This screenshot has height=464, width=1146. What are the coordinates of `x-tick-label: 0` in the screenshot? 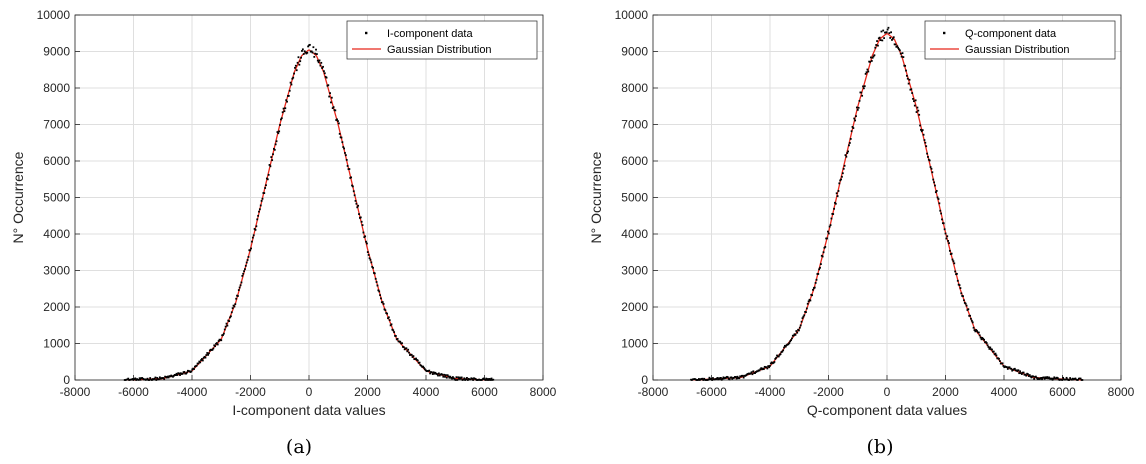 It's located at (887, 392).